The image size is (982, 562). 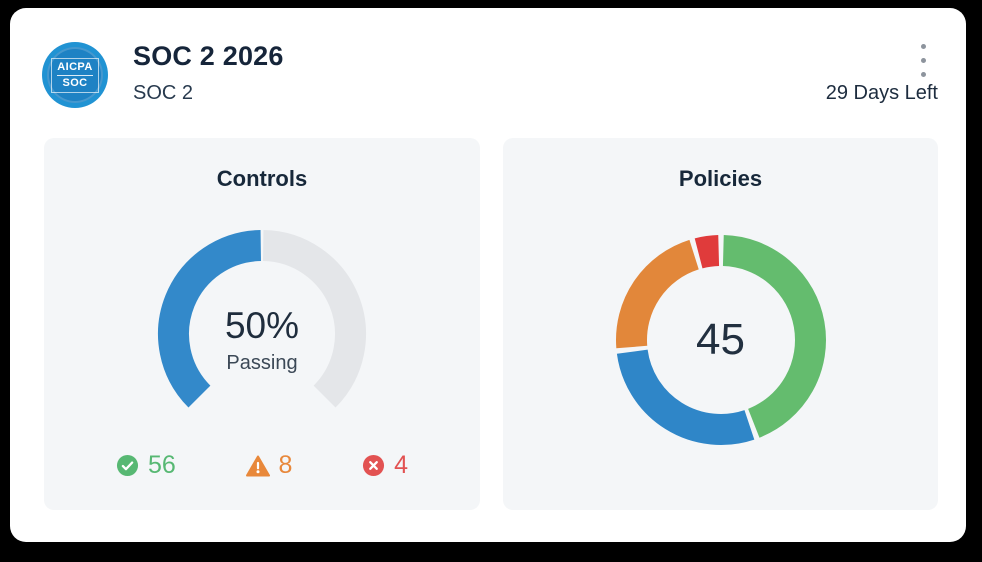 I want to click on controls-title: Controls, so click(x=262, y=178).